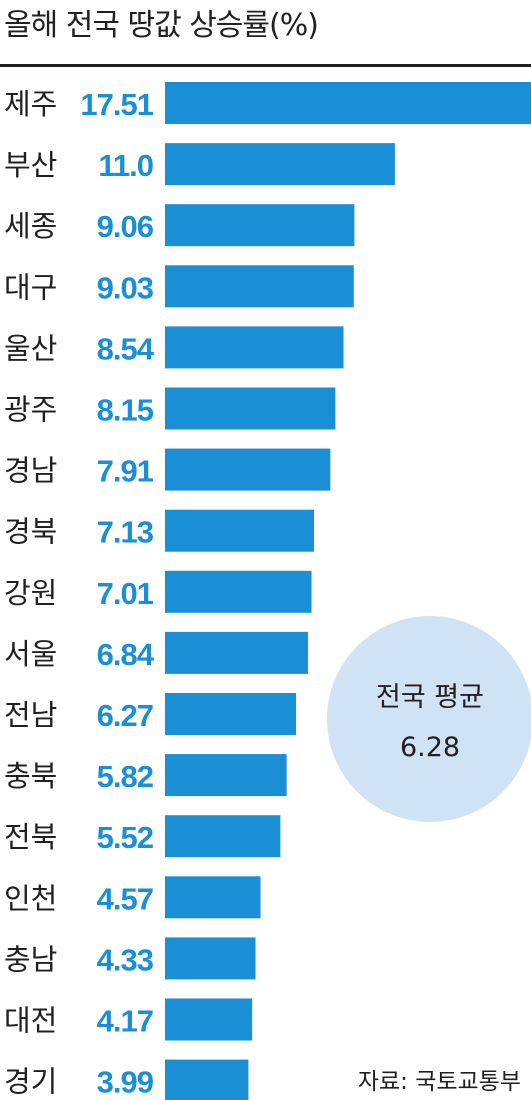  What do you see at coordinates (30, 471) in the screenshot?
I see `region-label: 경남` at bounding box center [30, 471].